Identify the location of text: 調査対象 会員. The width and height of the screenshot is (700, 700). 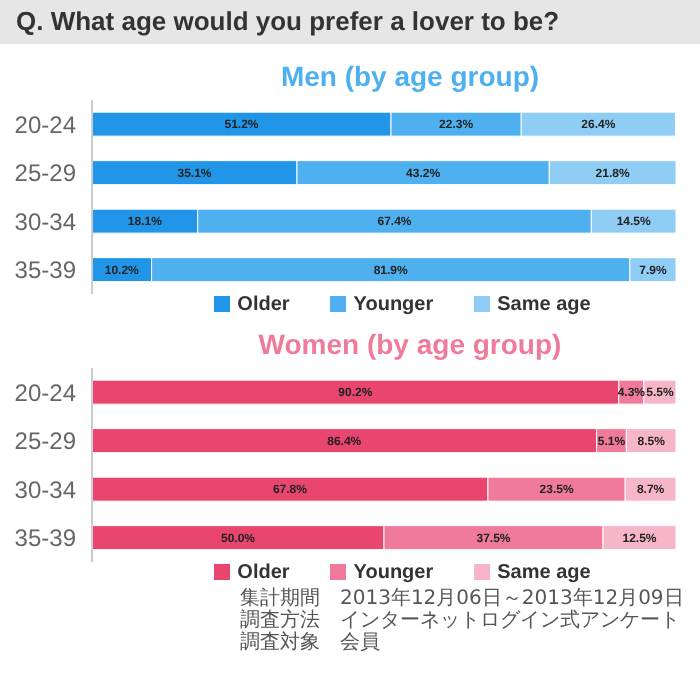
(311, 643).